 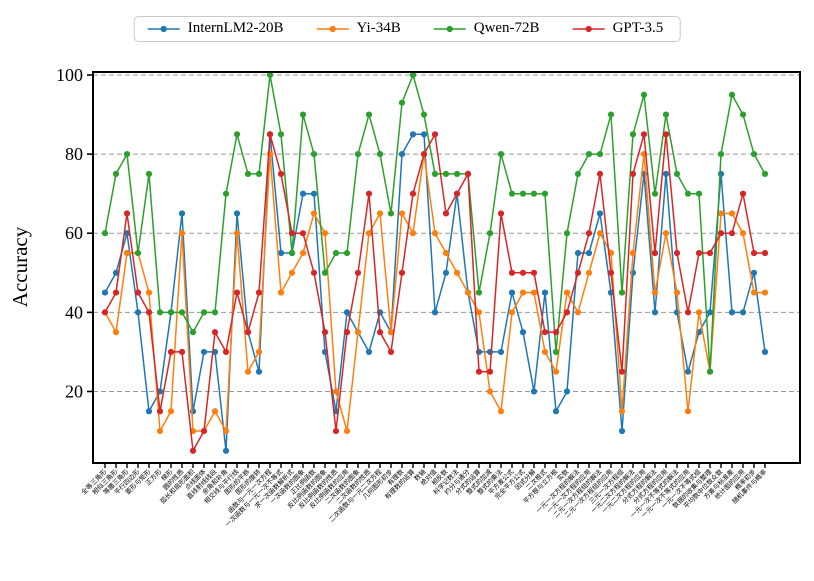 I want to click on y-tick-label: 100, so click(x=69, y=75).